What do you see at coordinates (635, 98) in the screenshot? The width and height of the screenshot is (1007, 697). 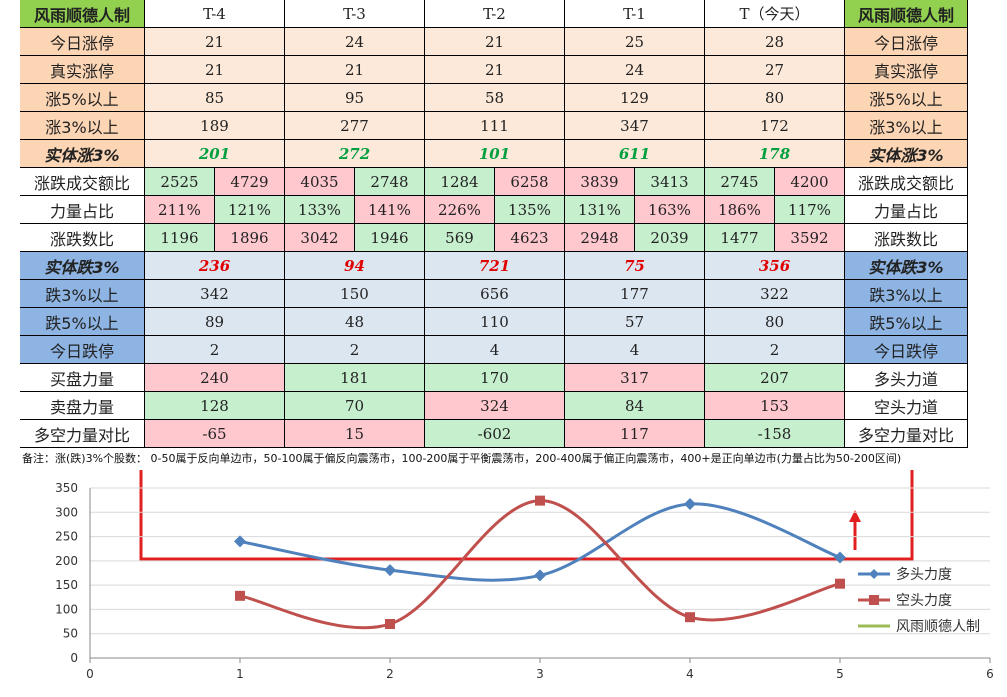 I see `cell: 129` at bounding box center [635, 98].